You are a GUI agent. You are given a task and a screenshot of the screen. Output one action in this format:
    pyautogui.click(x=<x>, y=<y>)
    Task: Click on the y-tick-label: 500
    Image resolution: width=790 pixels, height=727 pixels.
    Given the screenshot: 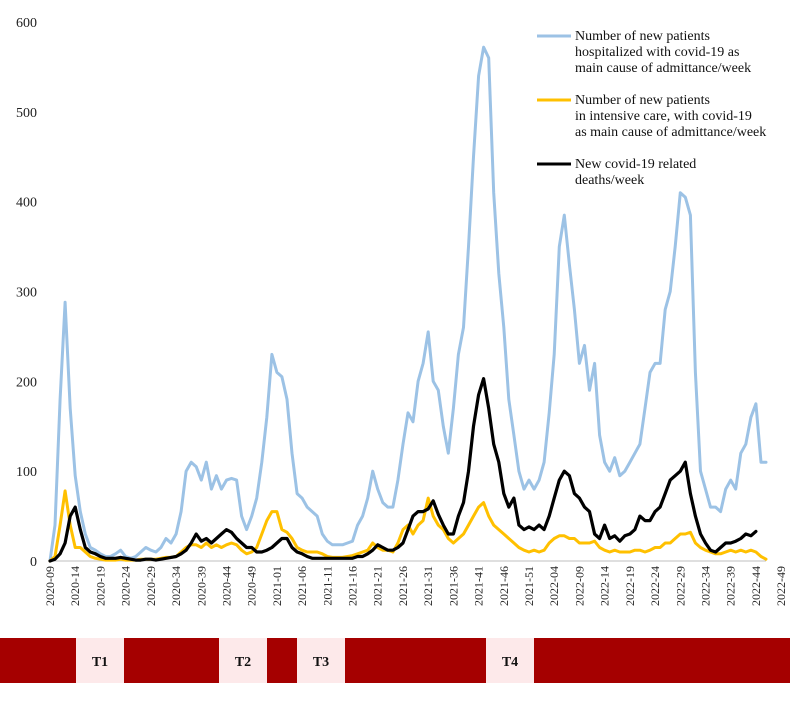 What is the action you would take?
    pyautogui.click(x=26, y=113)
    